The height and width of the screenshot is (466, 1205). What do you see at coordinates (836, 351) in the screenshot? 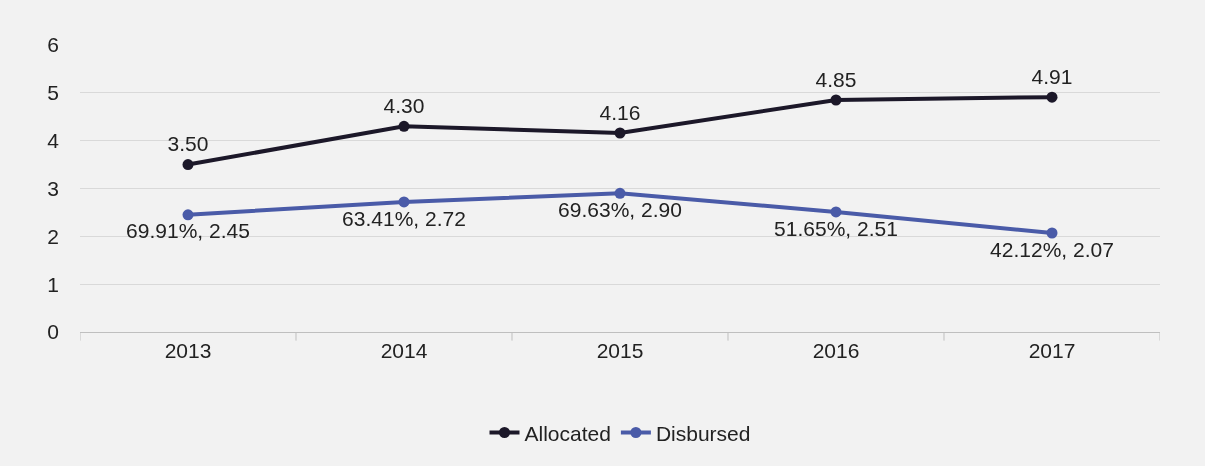
I see `x-tick-label: 2016` at bounding box center [836, 351].